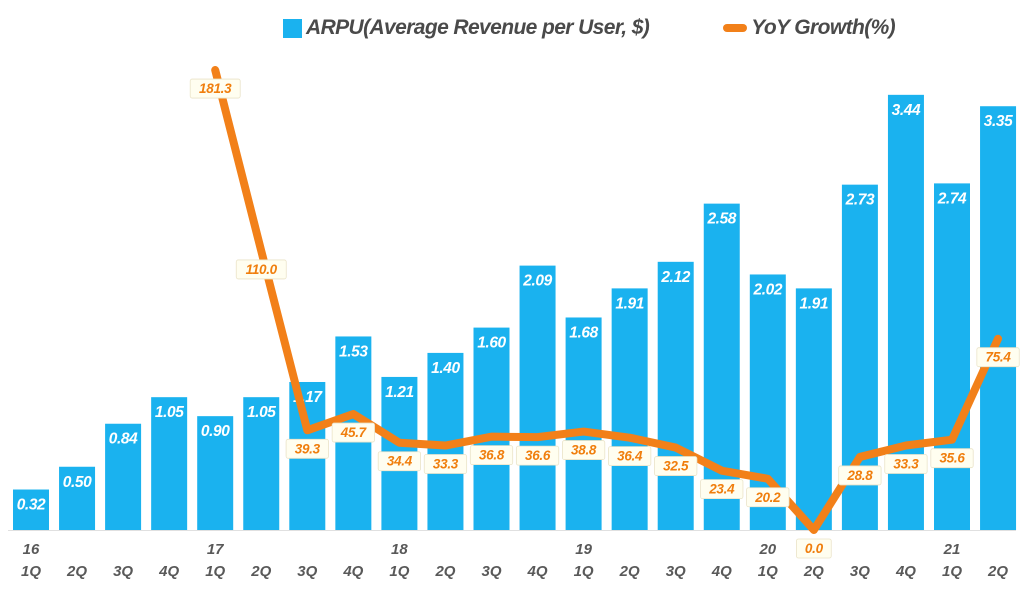 This screenshot has width=1024, height=591. I want to click on yoy-value-label: 35.6, so click(952, 458).